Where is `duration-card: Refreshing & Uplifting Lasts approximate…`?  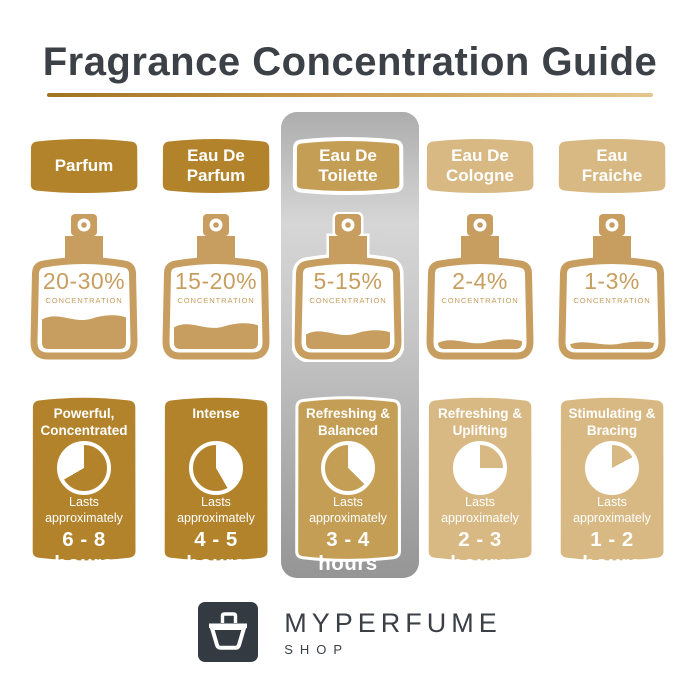 duration-card: Refreshing & Uplifting Lasts approximate… is located at coordinates (480, 484).